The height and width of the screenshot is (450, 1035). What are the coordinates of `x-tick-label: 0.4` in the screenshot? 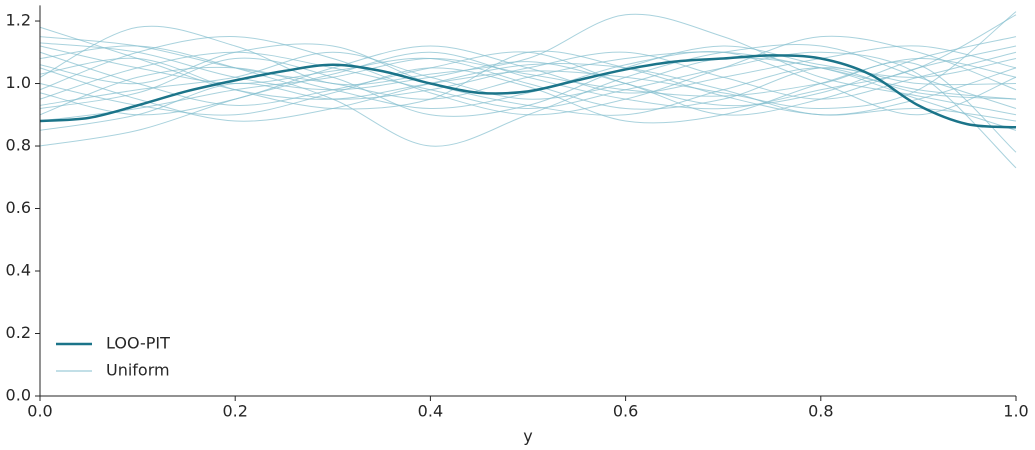 It's located at (430, 411).